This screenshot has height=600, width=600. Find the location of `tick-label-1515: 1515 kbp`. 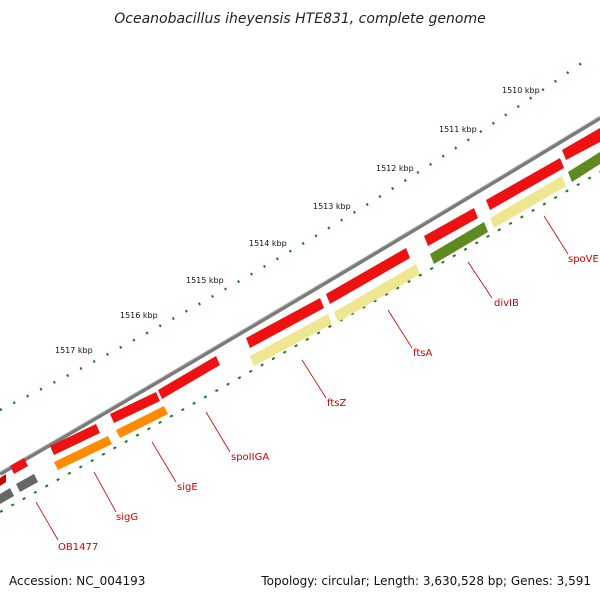

tick-label-1515: 1515 kbp is located at coordinates (205, 280).